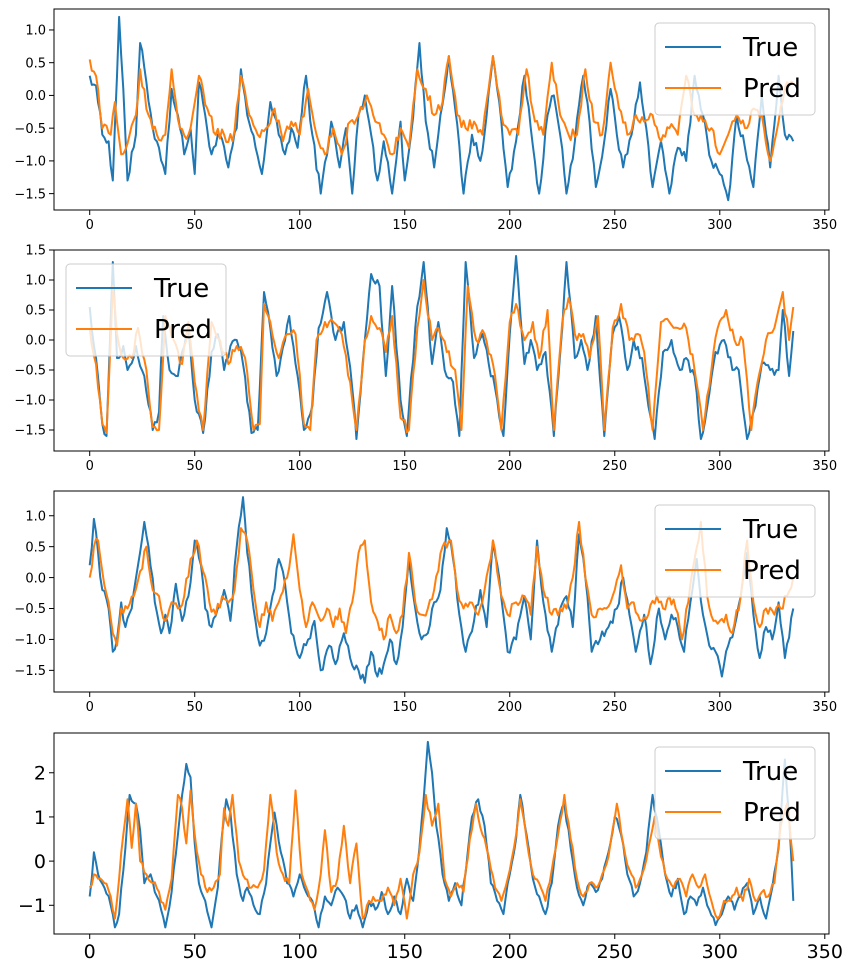  What do you see at coordinates (35, 251) in the screenshot?
I see `y-tick-label: 1.5` at bounding box center [35, 251].